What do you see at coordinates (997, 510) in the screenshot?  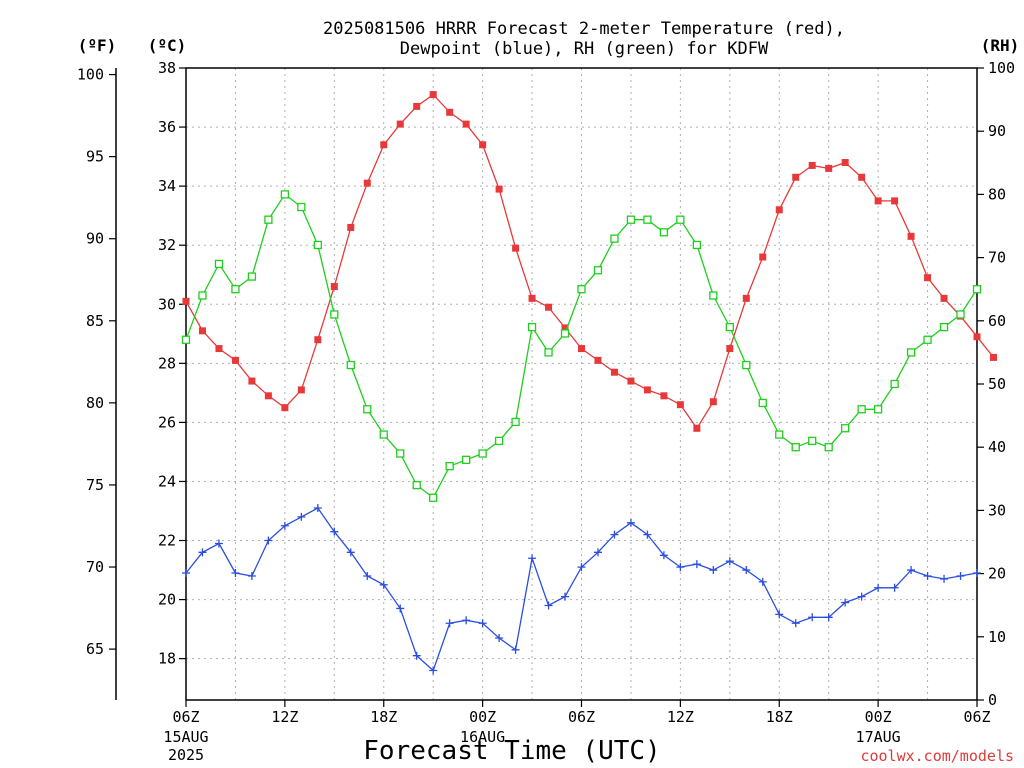 I see `rh-axis-tick-label: 30` at bounding box center [997, 510].